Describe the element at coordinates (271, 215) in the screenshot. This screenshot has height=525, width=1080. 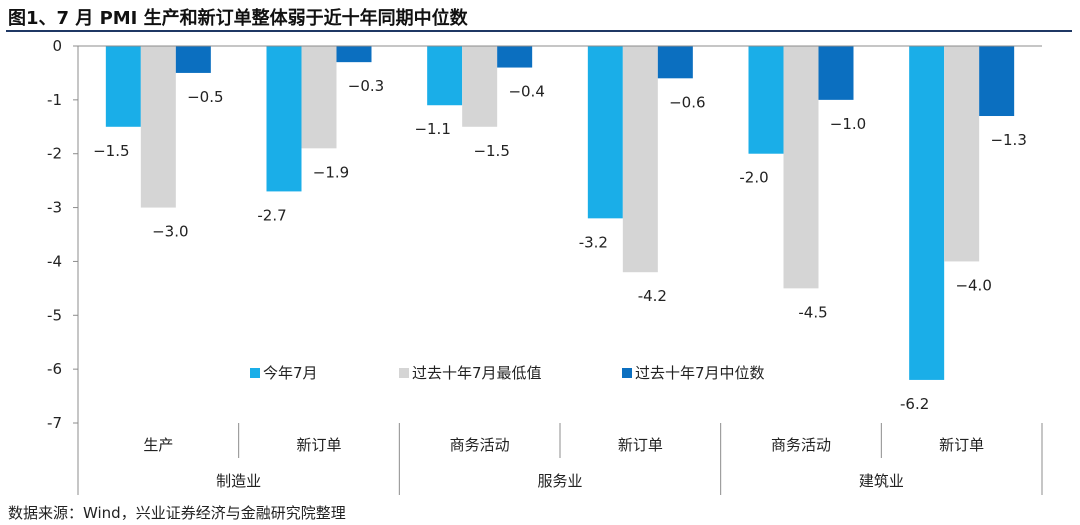
I see `data-label: -2.7` at that location.